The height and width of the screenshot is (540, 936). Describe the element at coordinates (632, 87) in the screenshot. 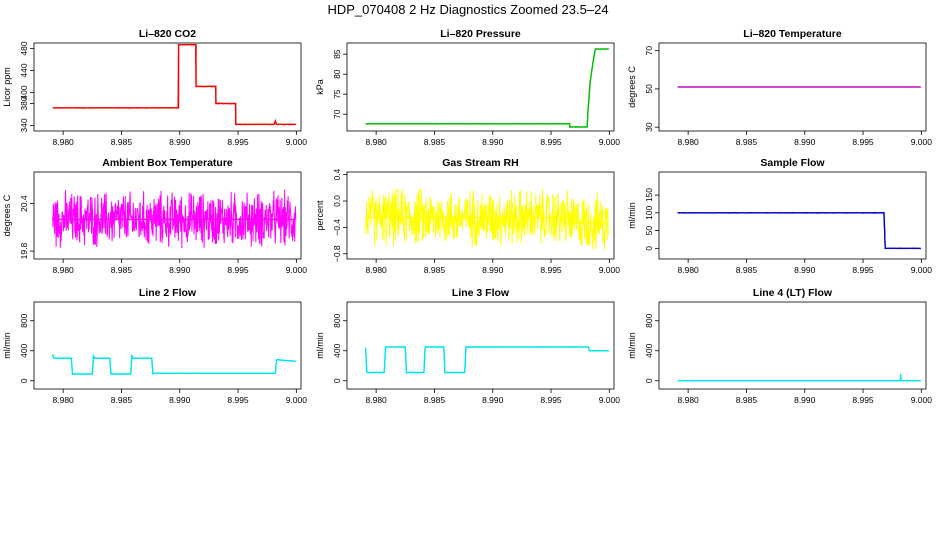

I see `y-axis-label: degrees C` at that location.